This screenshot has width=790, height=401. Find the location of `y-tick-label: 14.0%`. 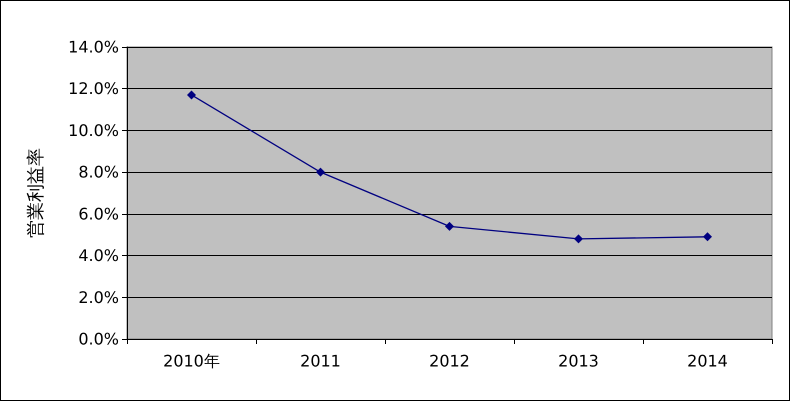

y-tick-label: 14.0% is located at coordinates (93, 47).